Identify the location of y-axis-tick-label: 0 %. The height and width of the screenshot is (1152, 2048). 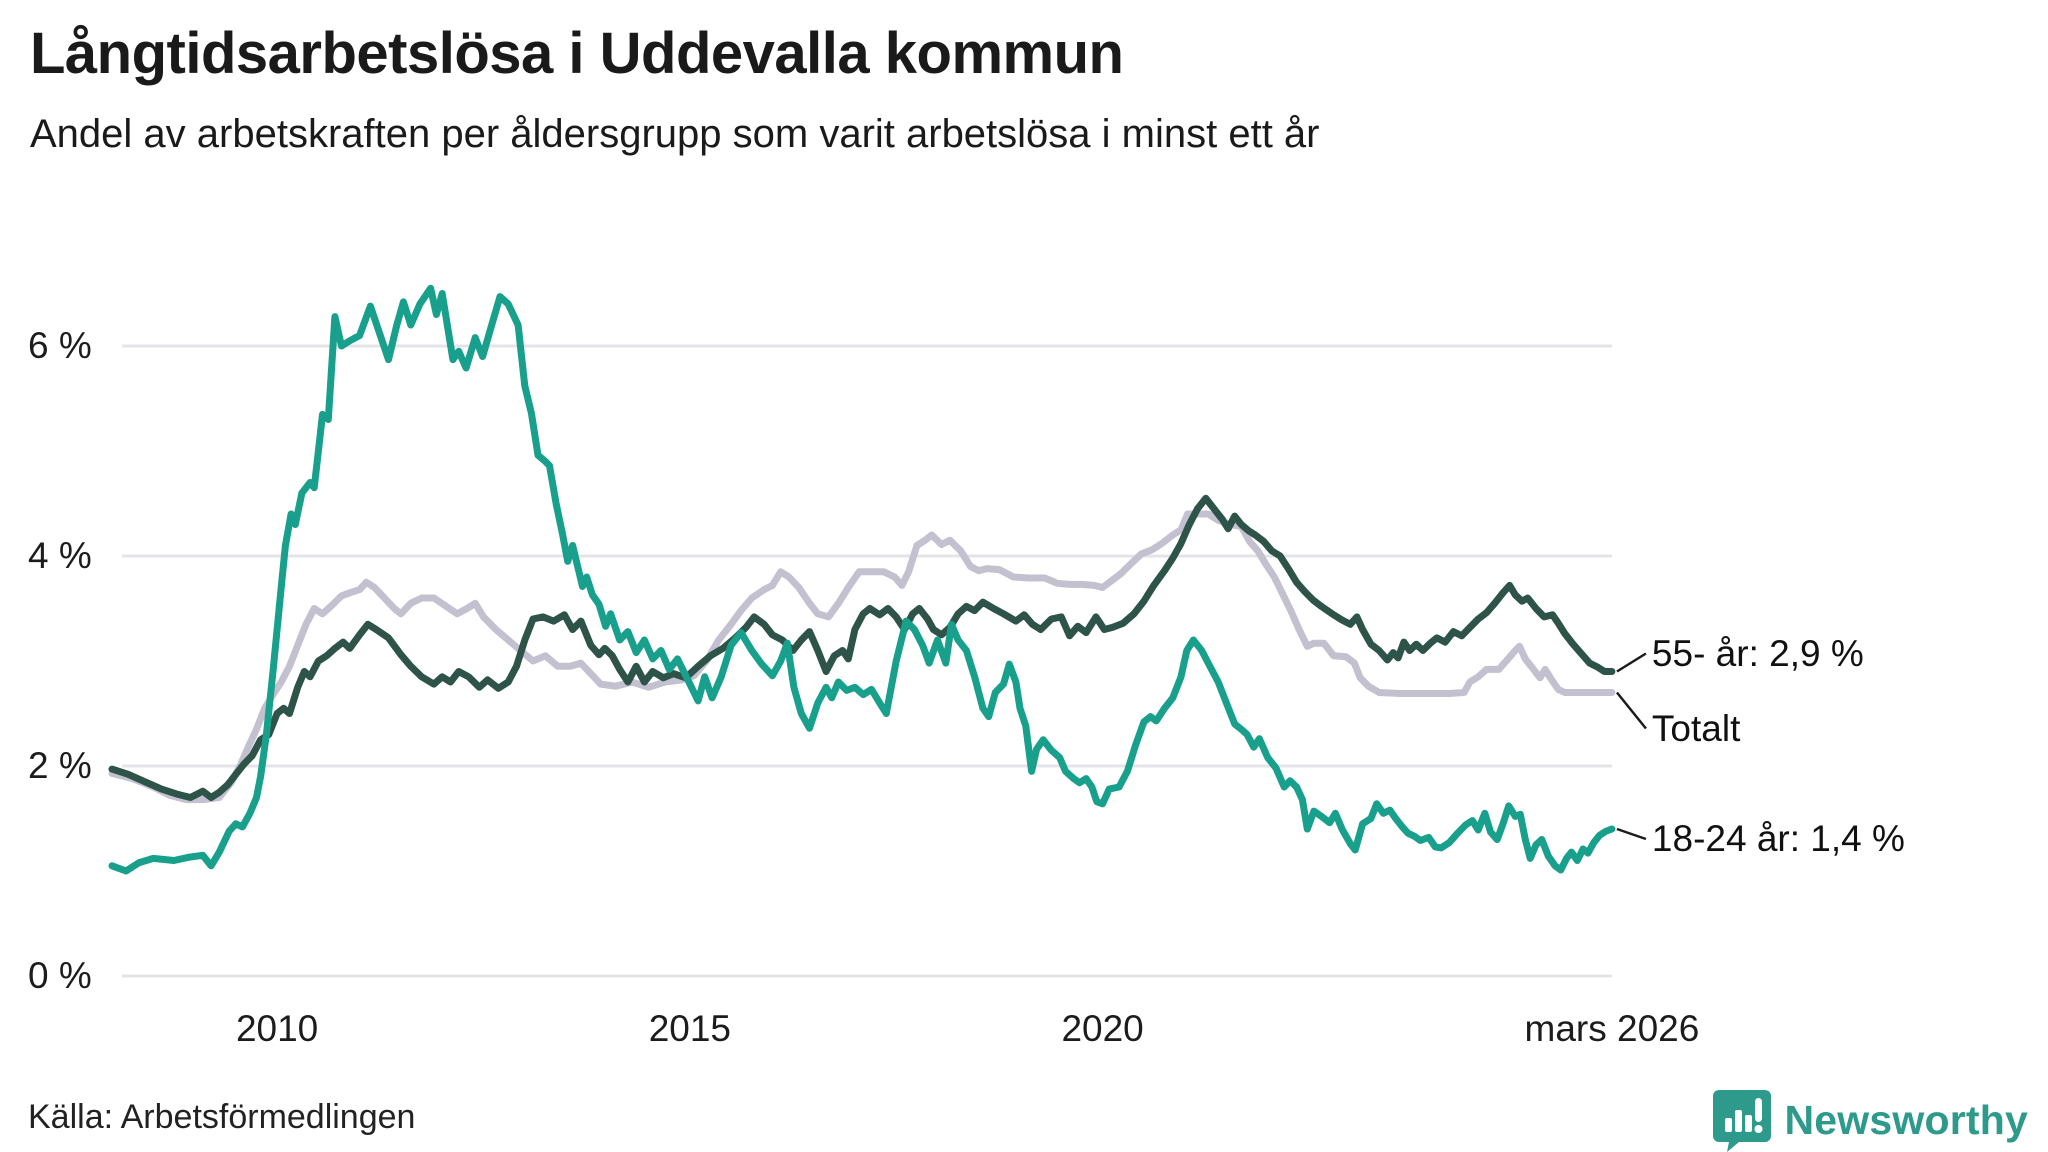
(60, 975).